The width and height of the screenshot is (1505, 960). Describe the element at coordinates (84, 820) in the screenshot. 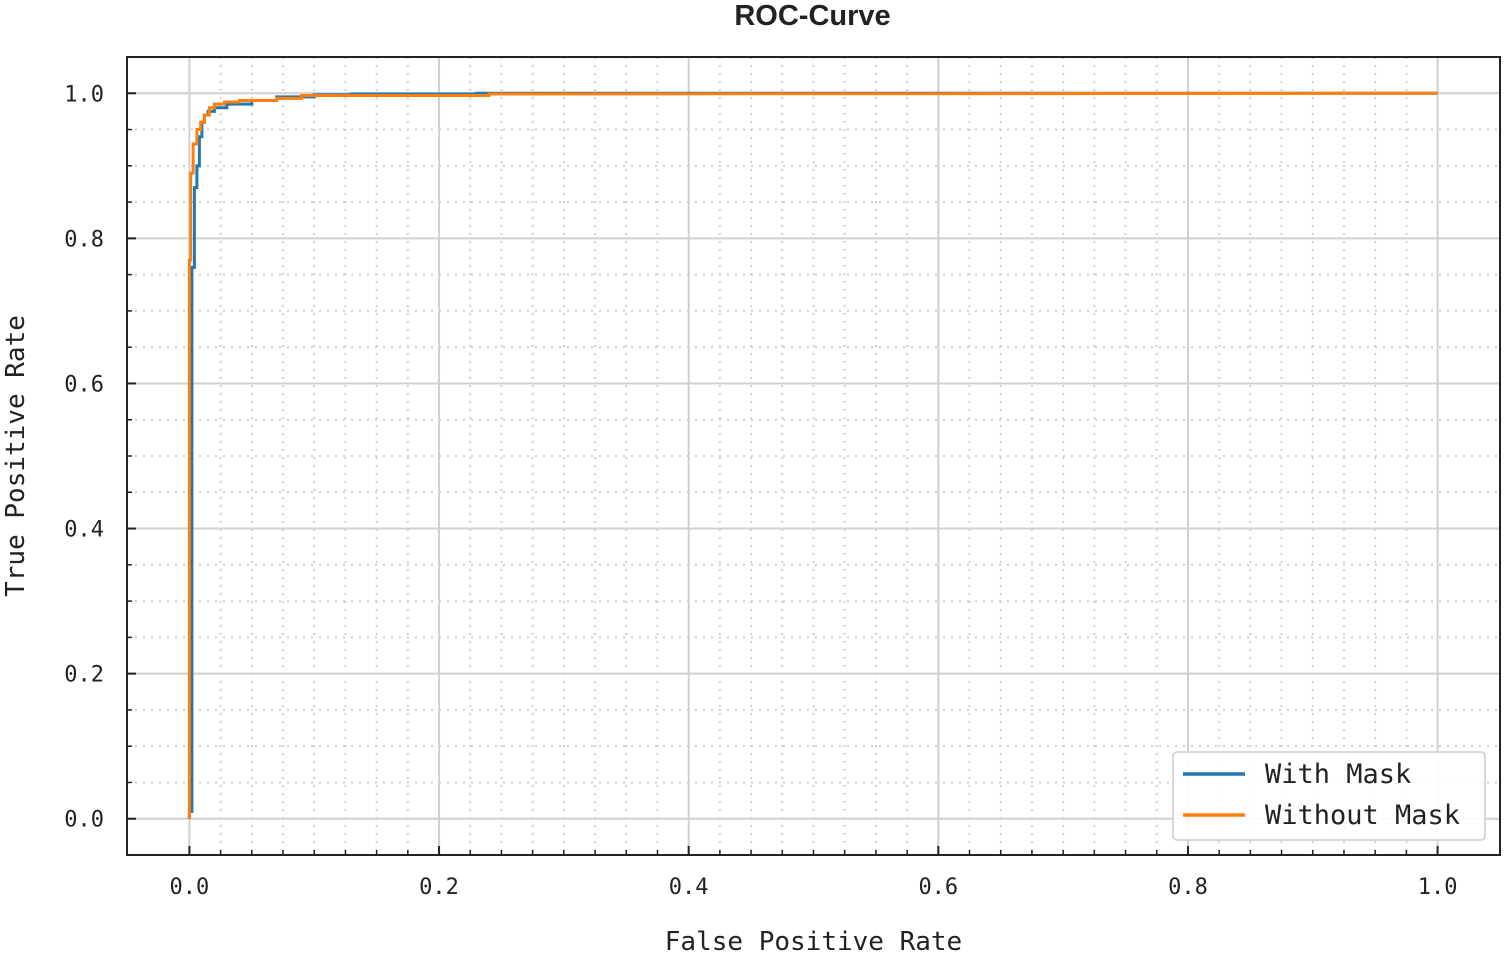

I see `y-tick-label: 0.0` at that location.